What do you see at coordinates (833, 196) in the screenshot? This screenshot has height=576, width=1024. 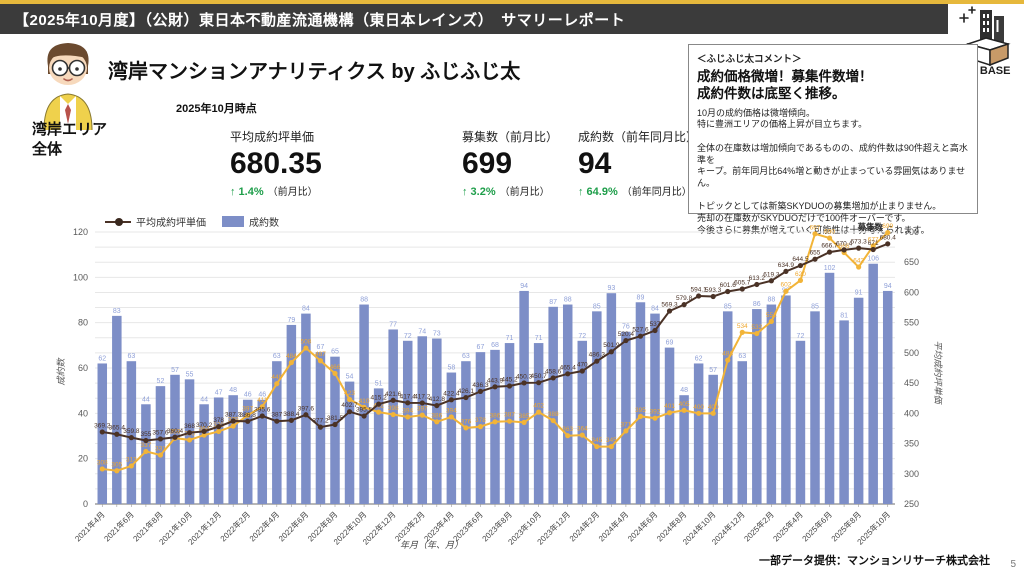 I see `comment-line` at bounding box center [833, 196].